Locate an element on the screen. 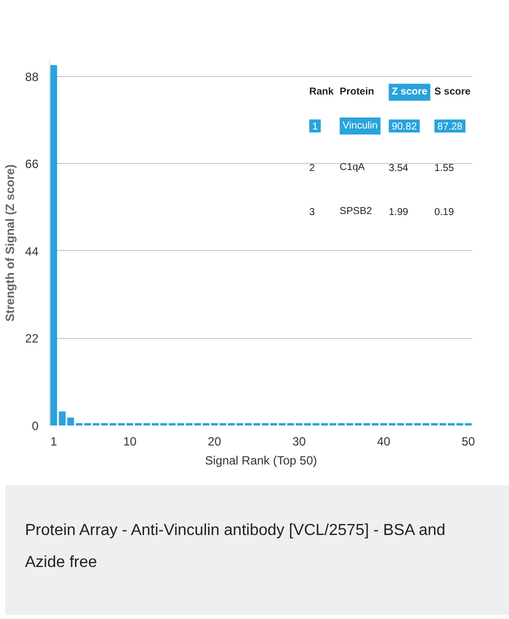 This screenshot has width=509, height=619. y-tick-label: 66 is located at coordinates (32, 164).